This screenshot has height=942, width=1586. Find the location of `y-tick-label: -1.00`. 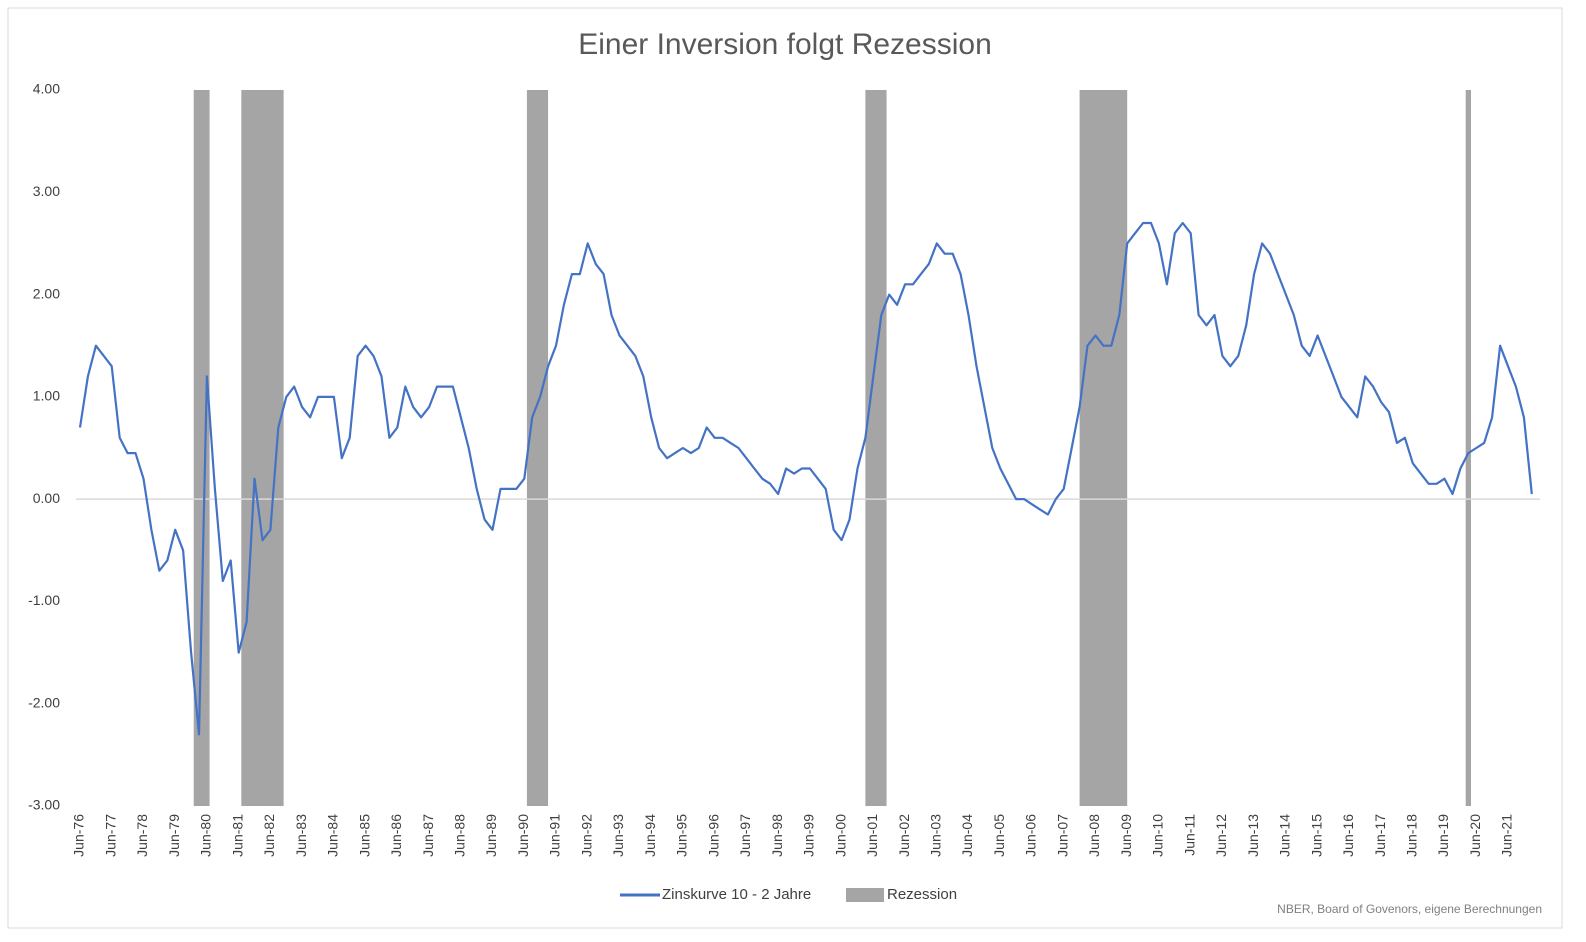

y-tick-label: -1.00 is located at coordinates (44, 600).